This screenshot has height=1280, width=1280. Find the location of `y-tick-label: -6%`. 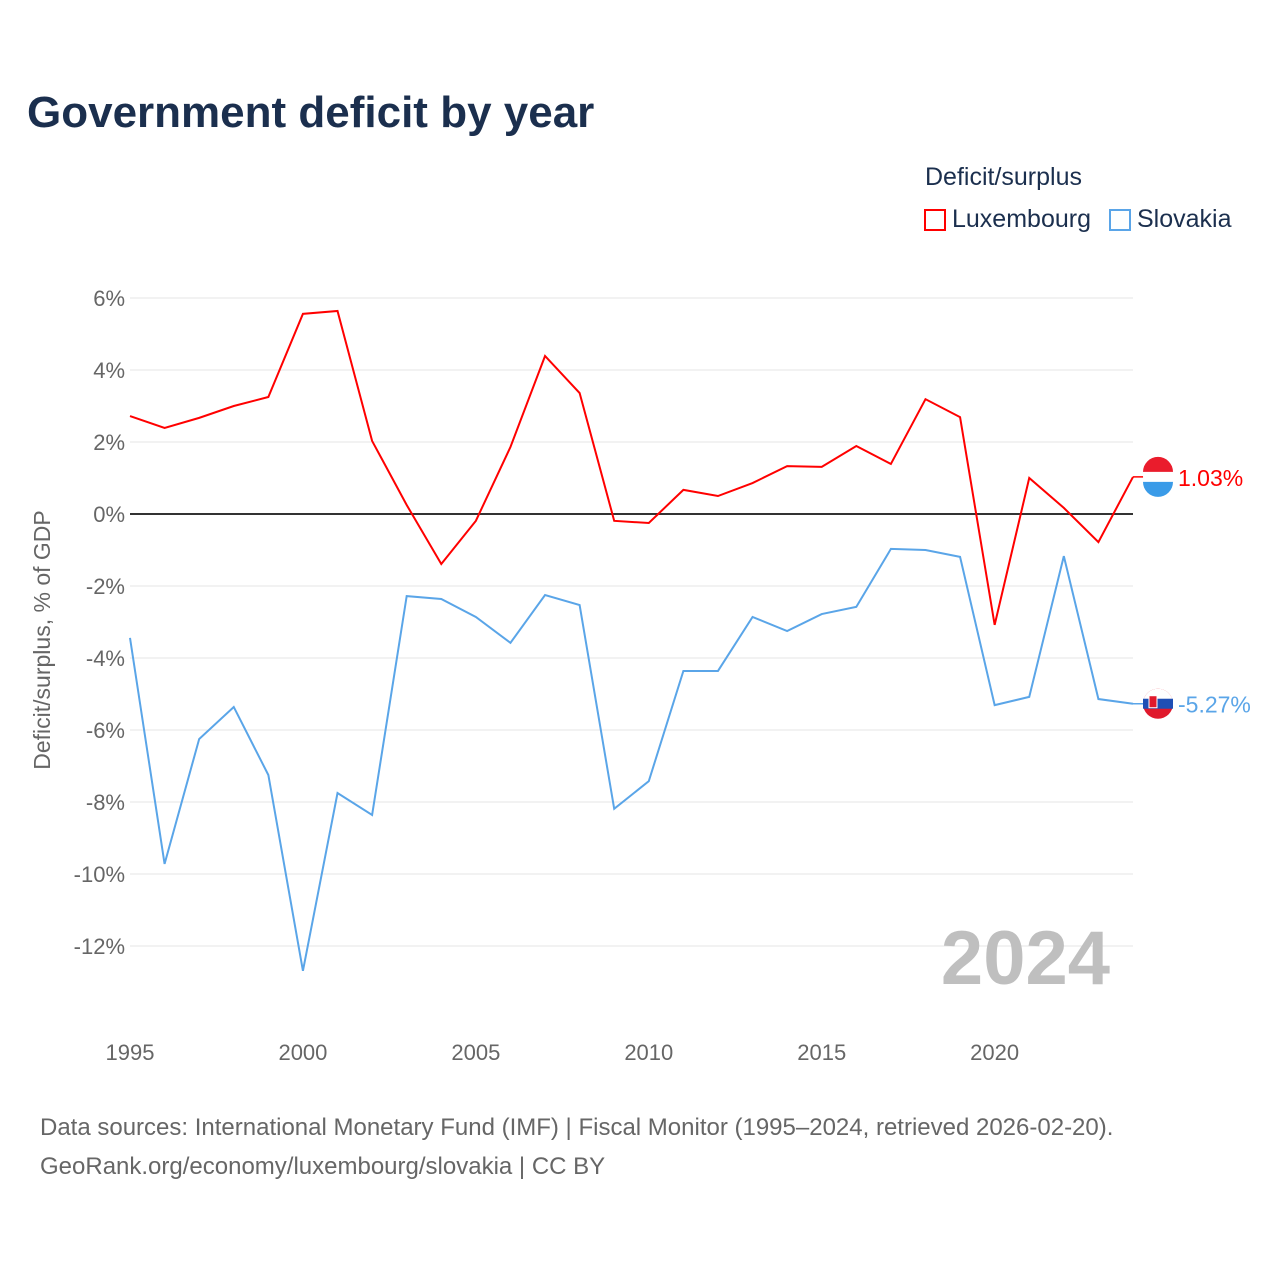

y-tick-label: -6% is located at coordinates (105, 730).